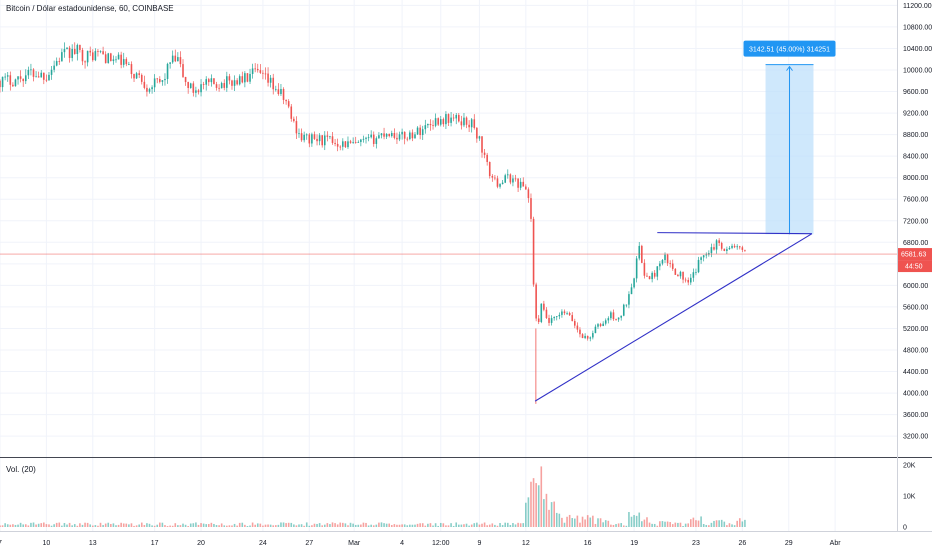 The height and width of the screenshot is (550, 932). Describe the element at coordinates (915, 114) in the screenshot. I see `price-tick-label: 9200.00` at that location.